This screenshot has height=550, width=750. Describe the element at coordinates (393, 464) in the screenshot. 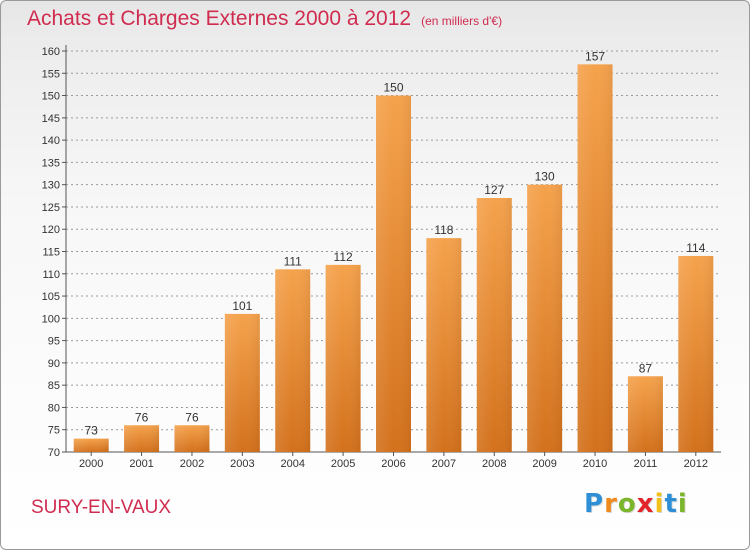

I see `x-tick-label: 2006` at that location.